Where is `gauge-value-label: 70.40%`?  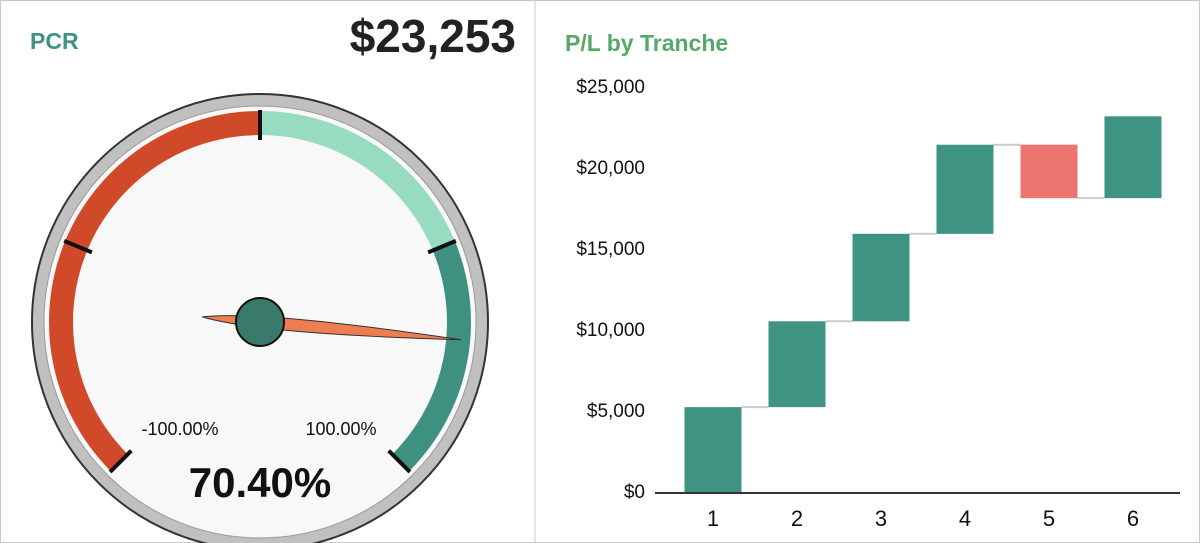 gauge-value-label: 70.40% is located at coordinates (260, 482).